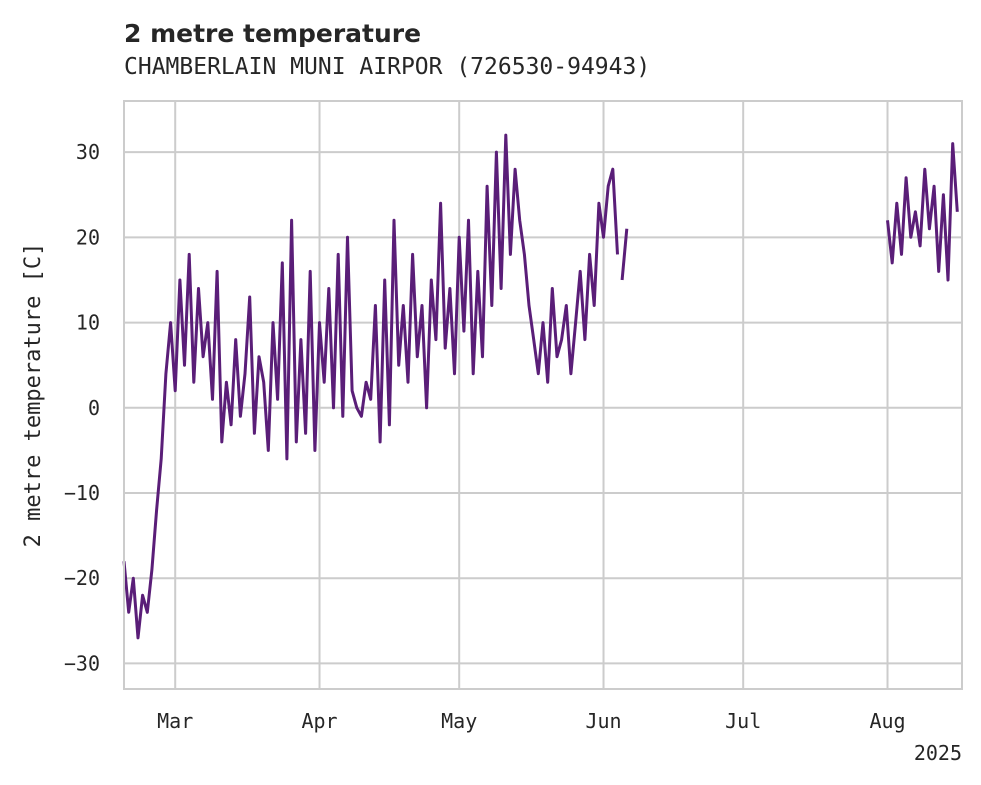 Image resolution: width=981 pixels, height=785 pixels. What do you see at coordinates (88, 323) in the screenshot?
I see `y-tick-label: 10` at bounding box center [88, 323].